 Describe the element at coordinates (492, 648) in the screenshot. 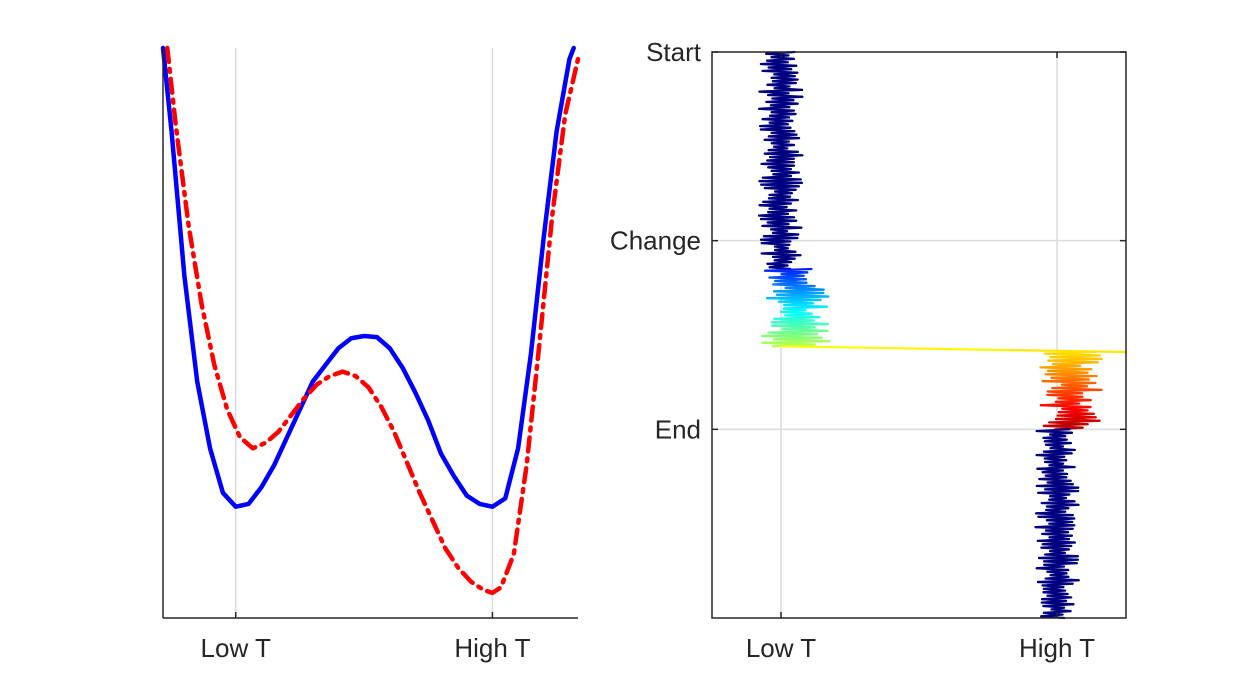

I see `left-x-tick-label: High T` at that location.